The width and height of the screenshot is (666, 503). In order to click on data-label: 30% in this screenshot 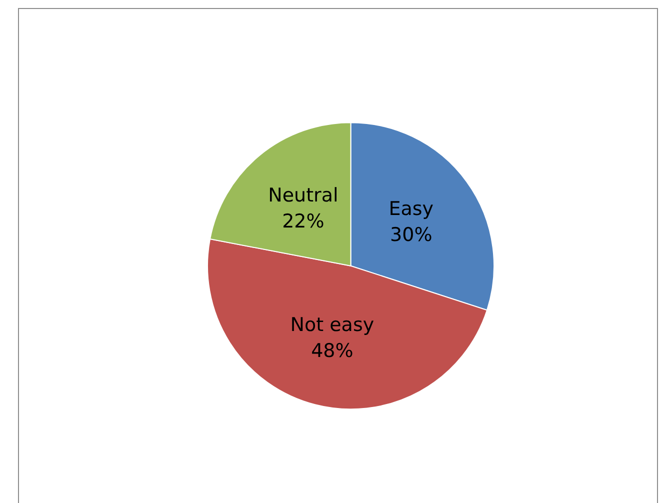, I will do `click(411, 235)`.